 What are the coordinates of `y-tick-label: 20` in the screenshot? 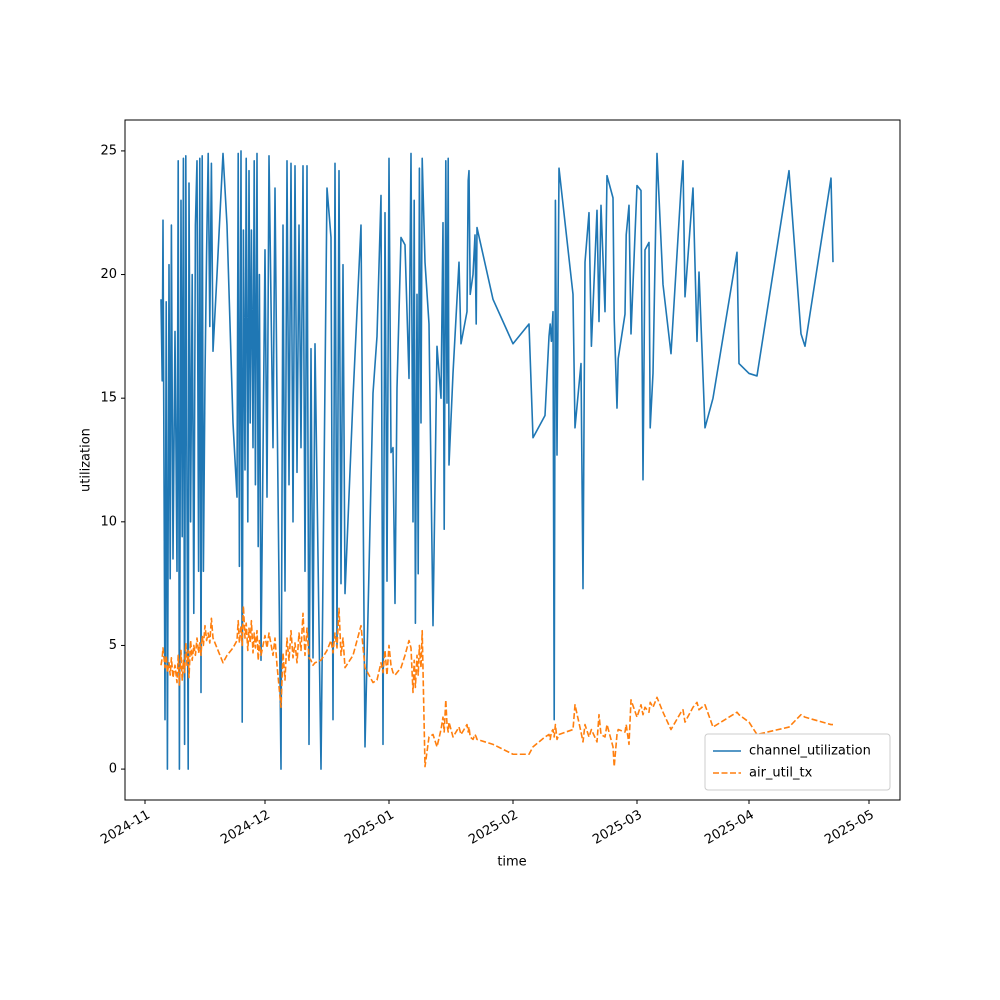 It's located at (108, 274).